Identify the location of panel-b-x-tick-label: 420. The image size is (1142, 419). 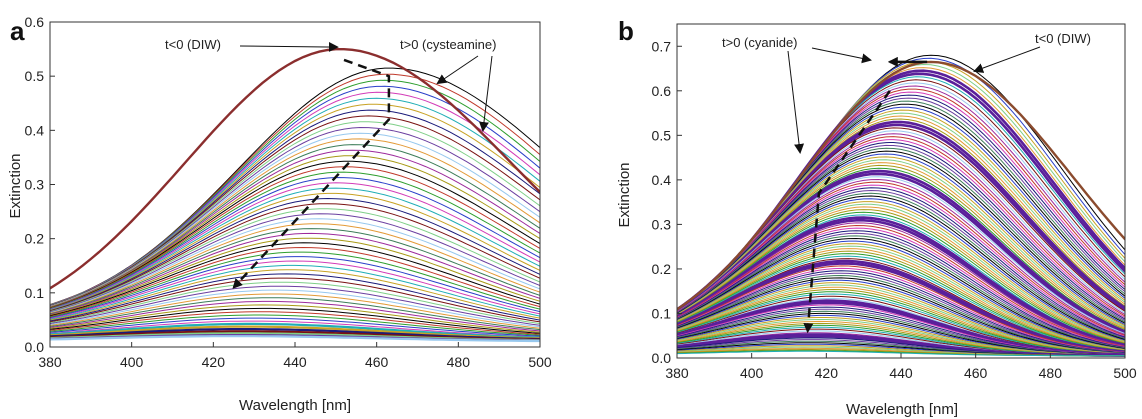
(827, 373).